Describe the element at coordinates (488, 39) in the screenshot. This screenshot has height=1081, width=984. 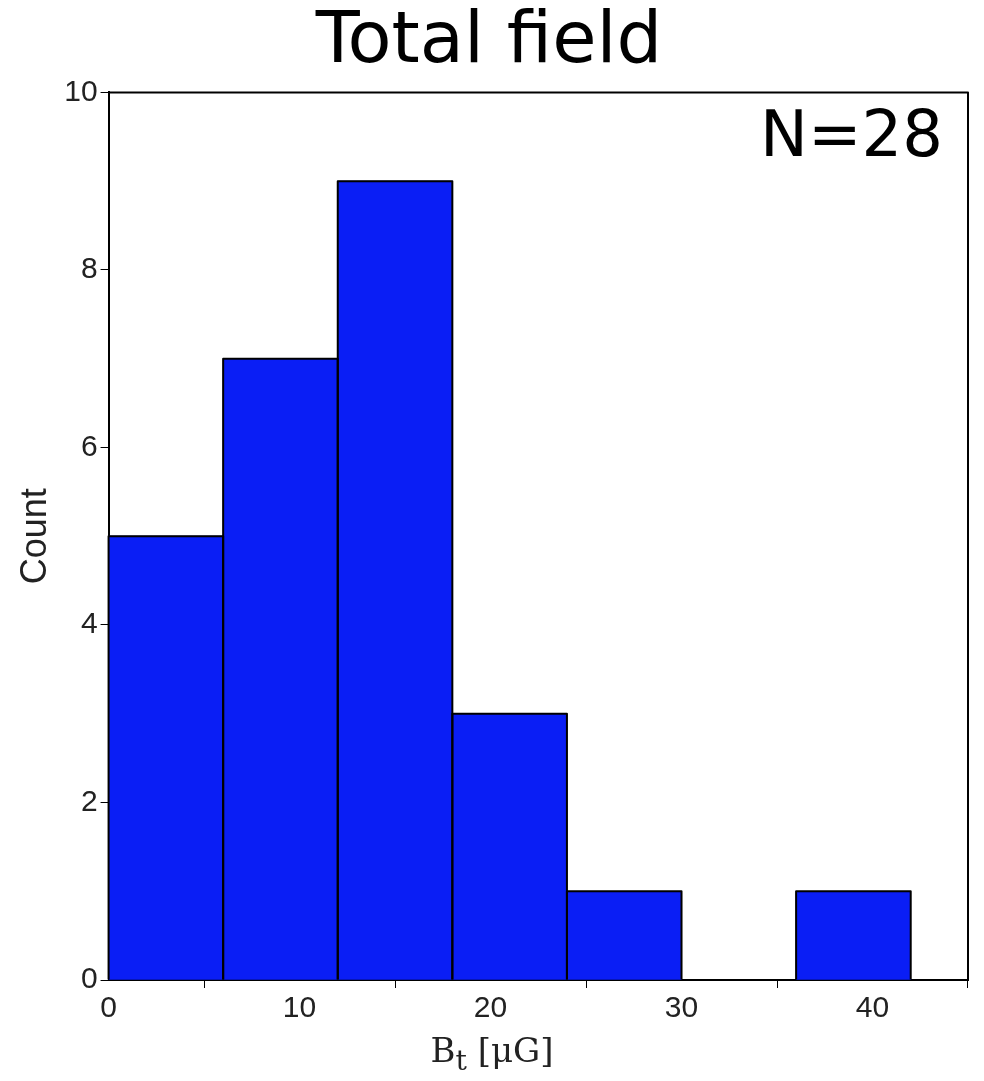
I see `chart-title: Total field` at that location.